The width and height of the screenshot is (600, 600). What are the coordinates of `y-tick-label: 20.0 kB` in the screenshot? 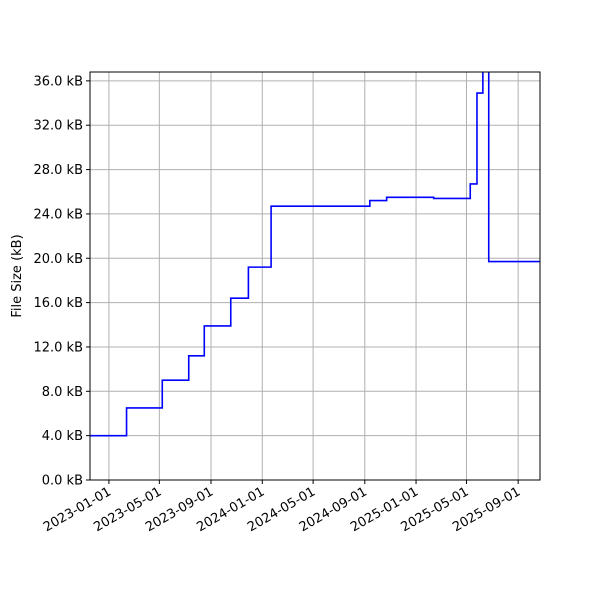 It's located at (58, 259).